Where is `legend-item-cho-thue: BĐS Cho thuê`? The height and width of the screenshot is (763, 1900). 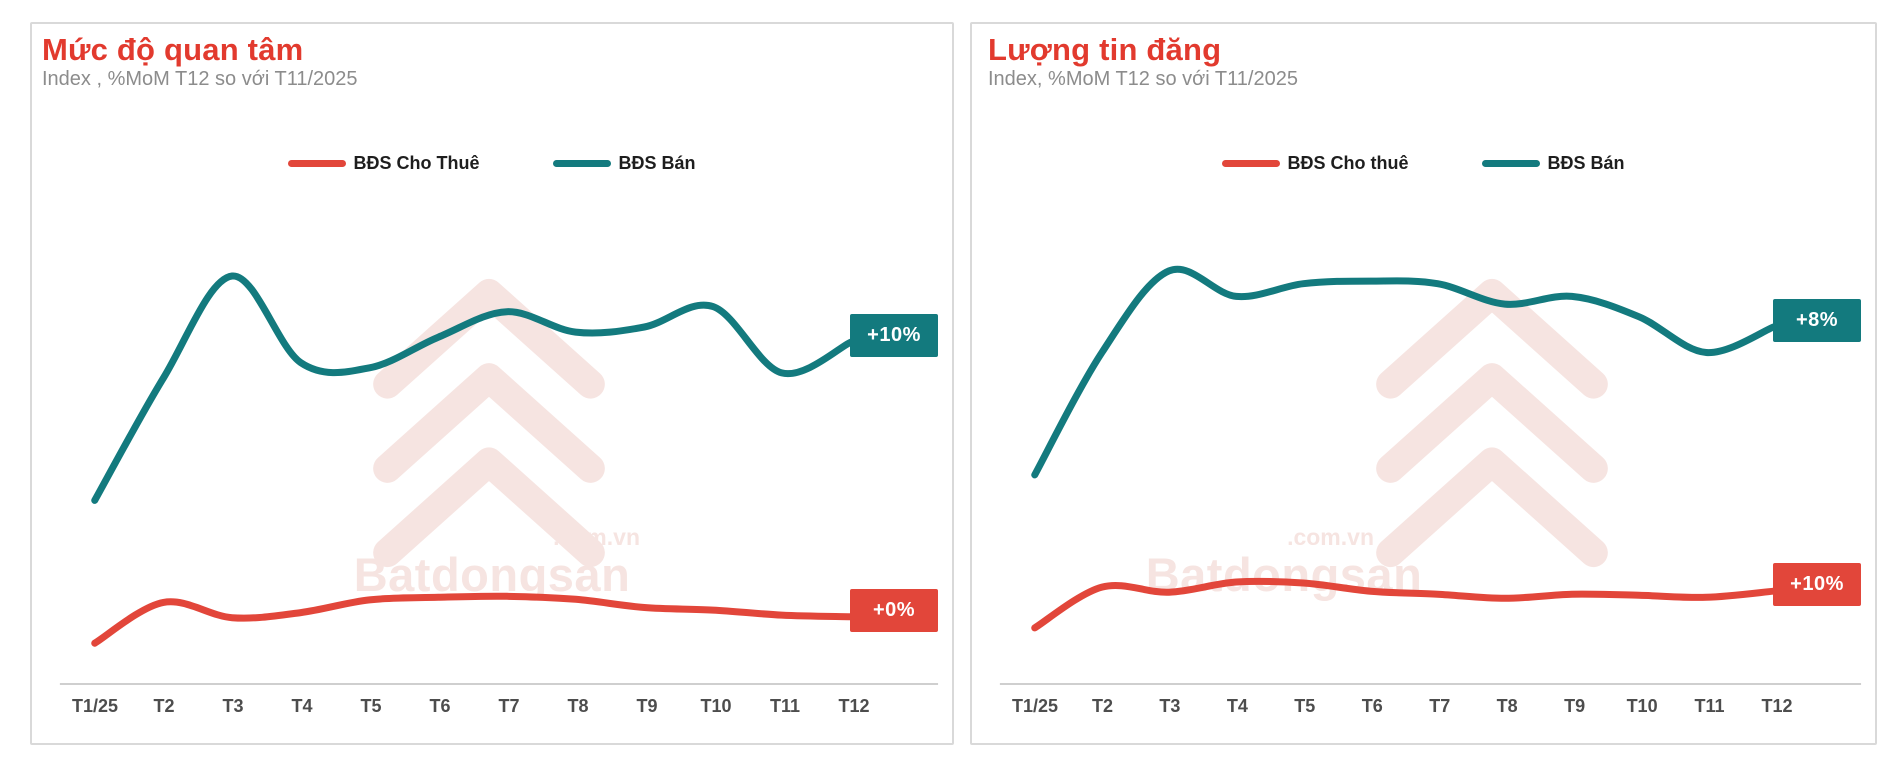 legend-item-cho-thue: BĐS Cho thuê is located at coordinates (1315, 163).